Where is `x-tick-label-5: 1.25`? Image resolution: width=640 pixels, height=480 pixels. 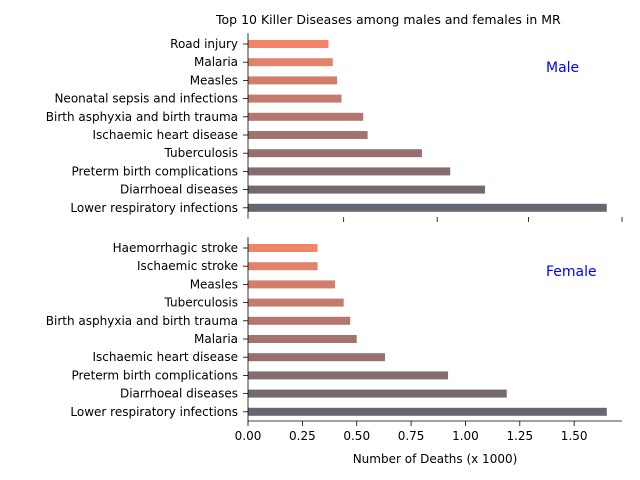 x-tick-label-5: 1.25 is located at coordinates (519, 436).